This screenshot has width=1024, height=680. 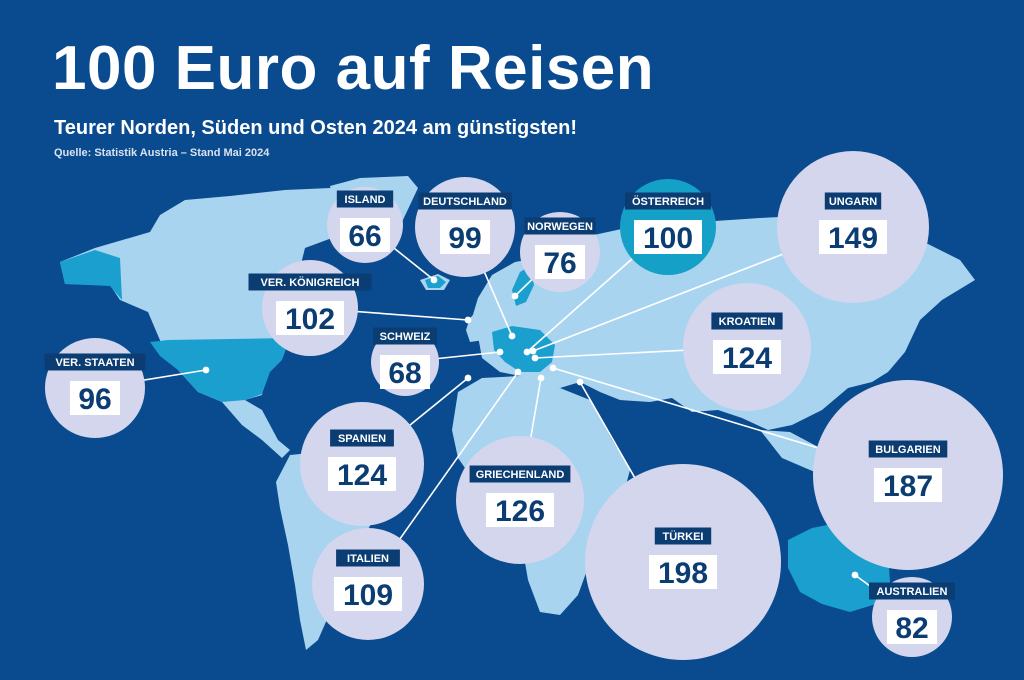 I want to click on country-label-box-deutschland, so click(x=465, y=201).